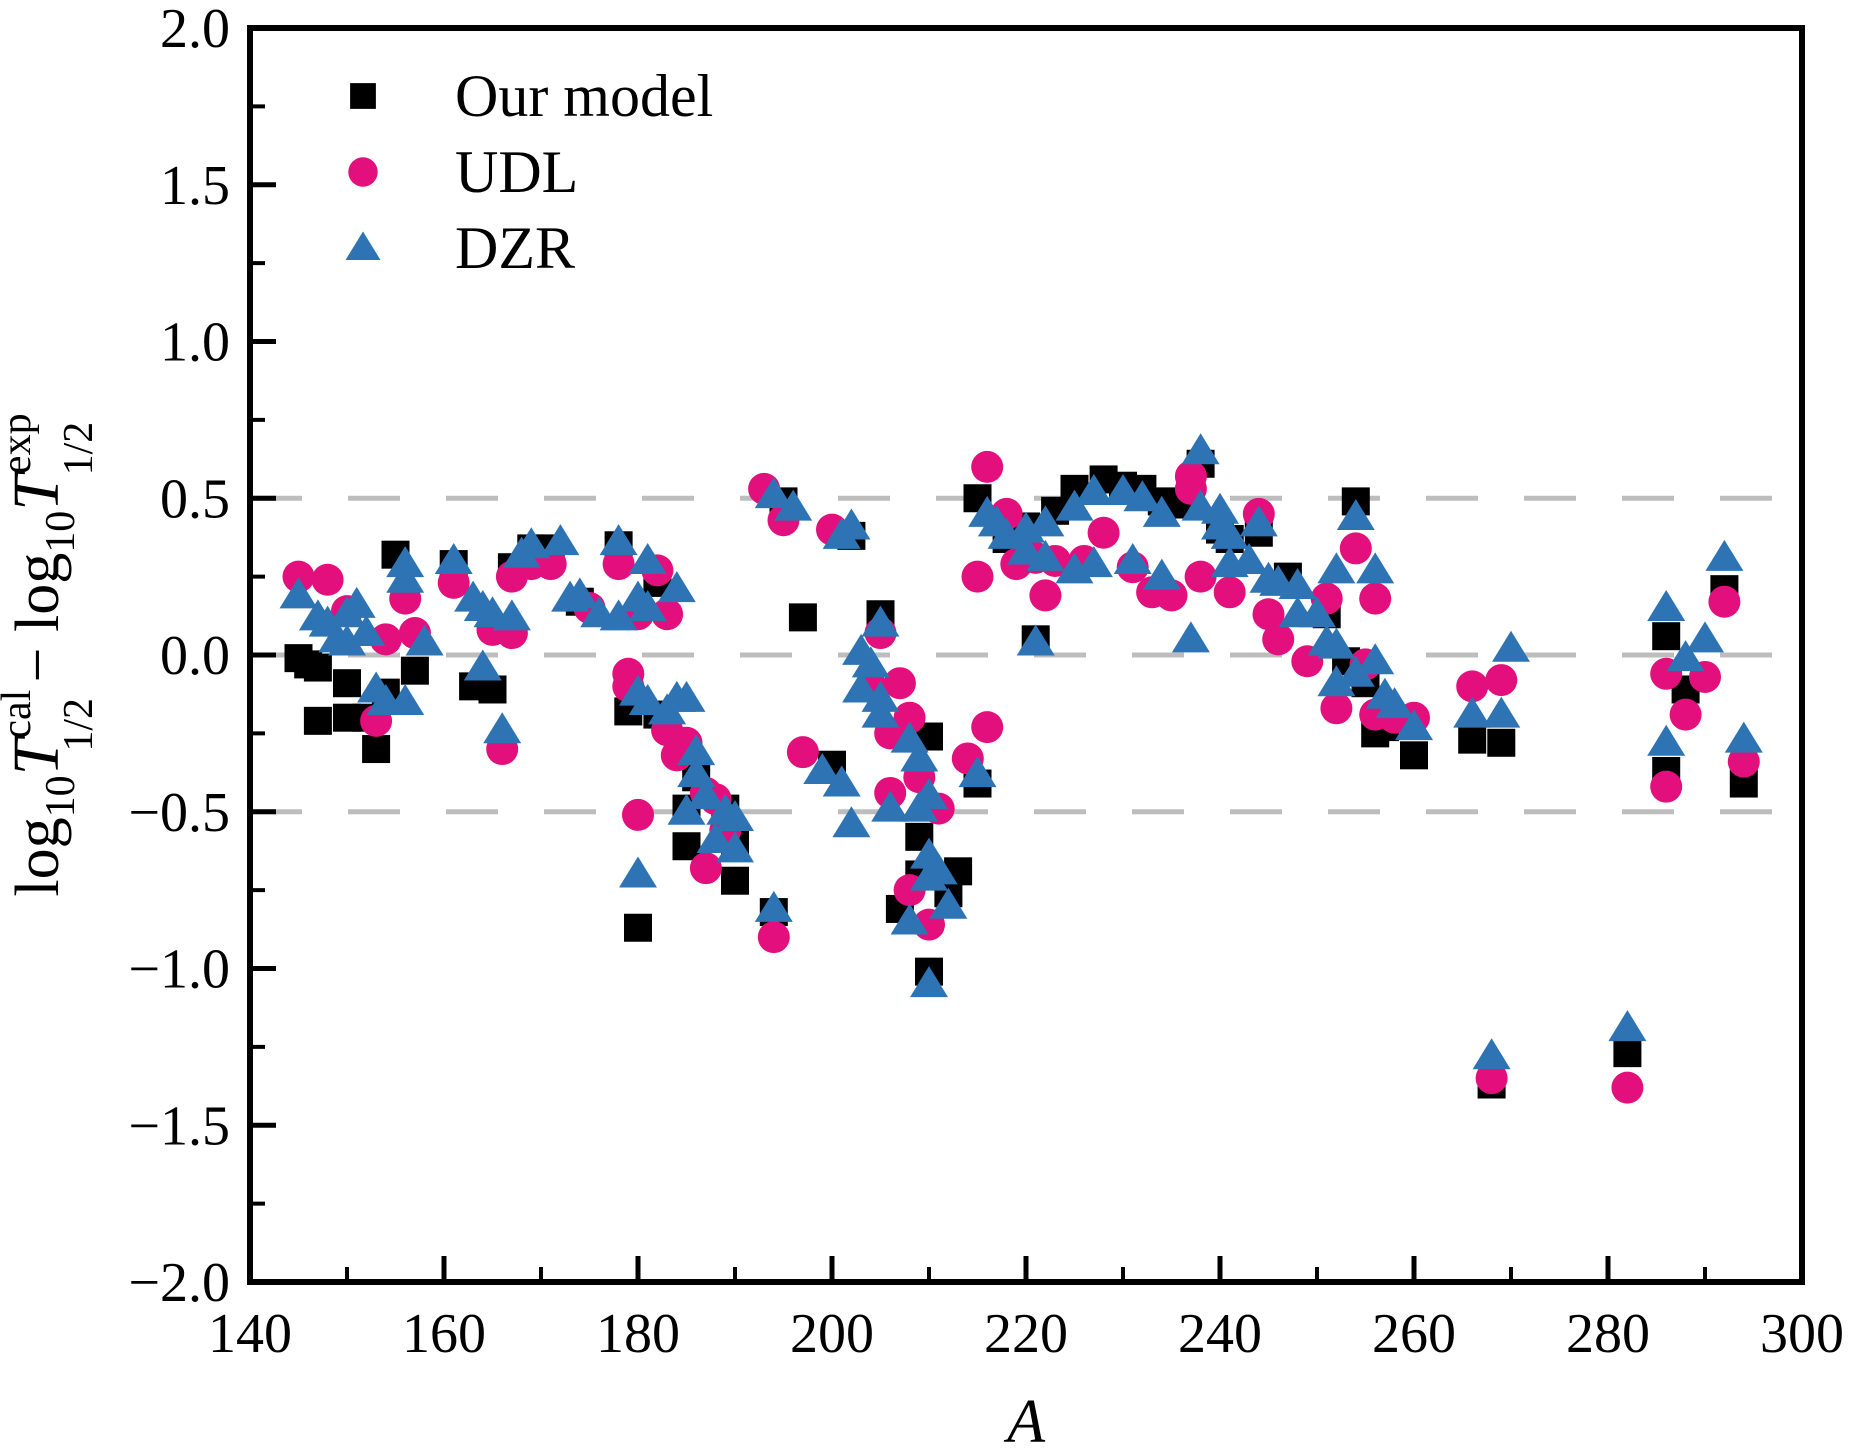  I want to click on x-tick-label-240: 240, so click(1220, 1334).